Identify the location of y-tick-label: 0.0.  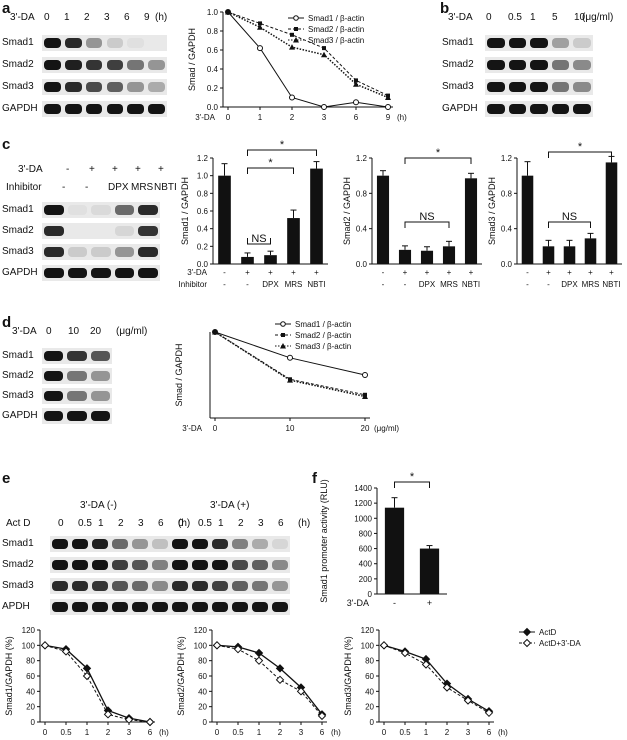
(362, 264).